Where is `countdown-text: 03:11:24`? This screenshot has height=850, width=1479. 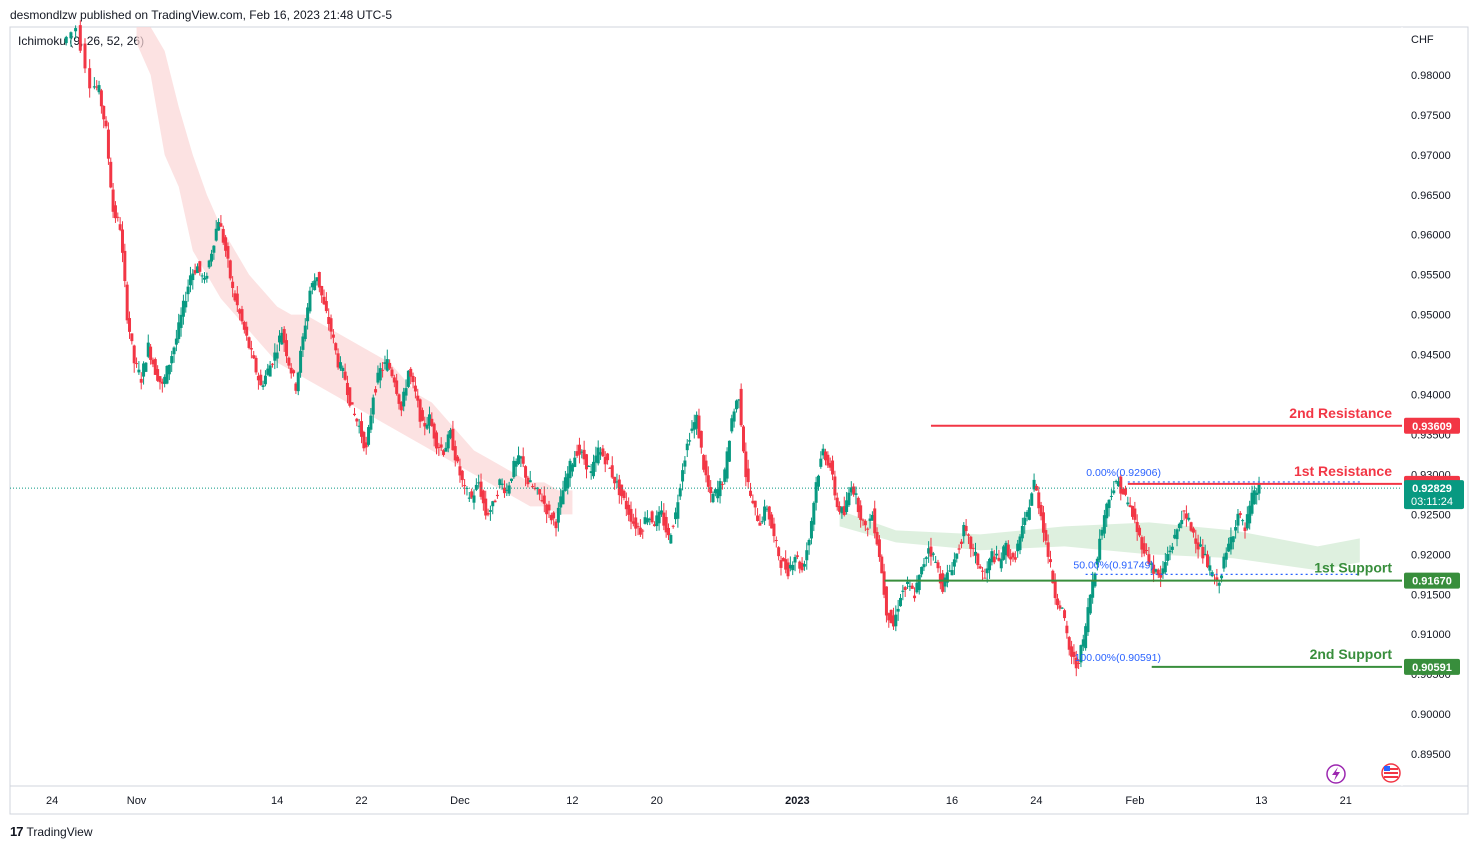 countdown-text: 03:11:24 is located at coordinates (1432, 502).